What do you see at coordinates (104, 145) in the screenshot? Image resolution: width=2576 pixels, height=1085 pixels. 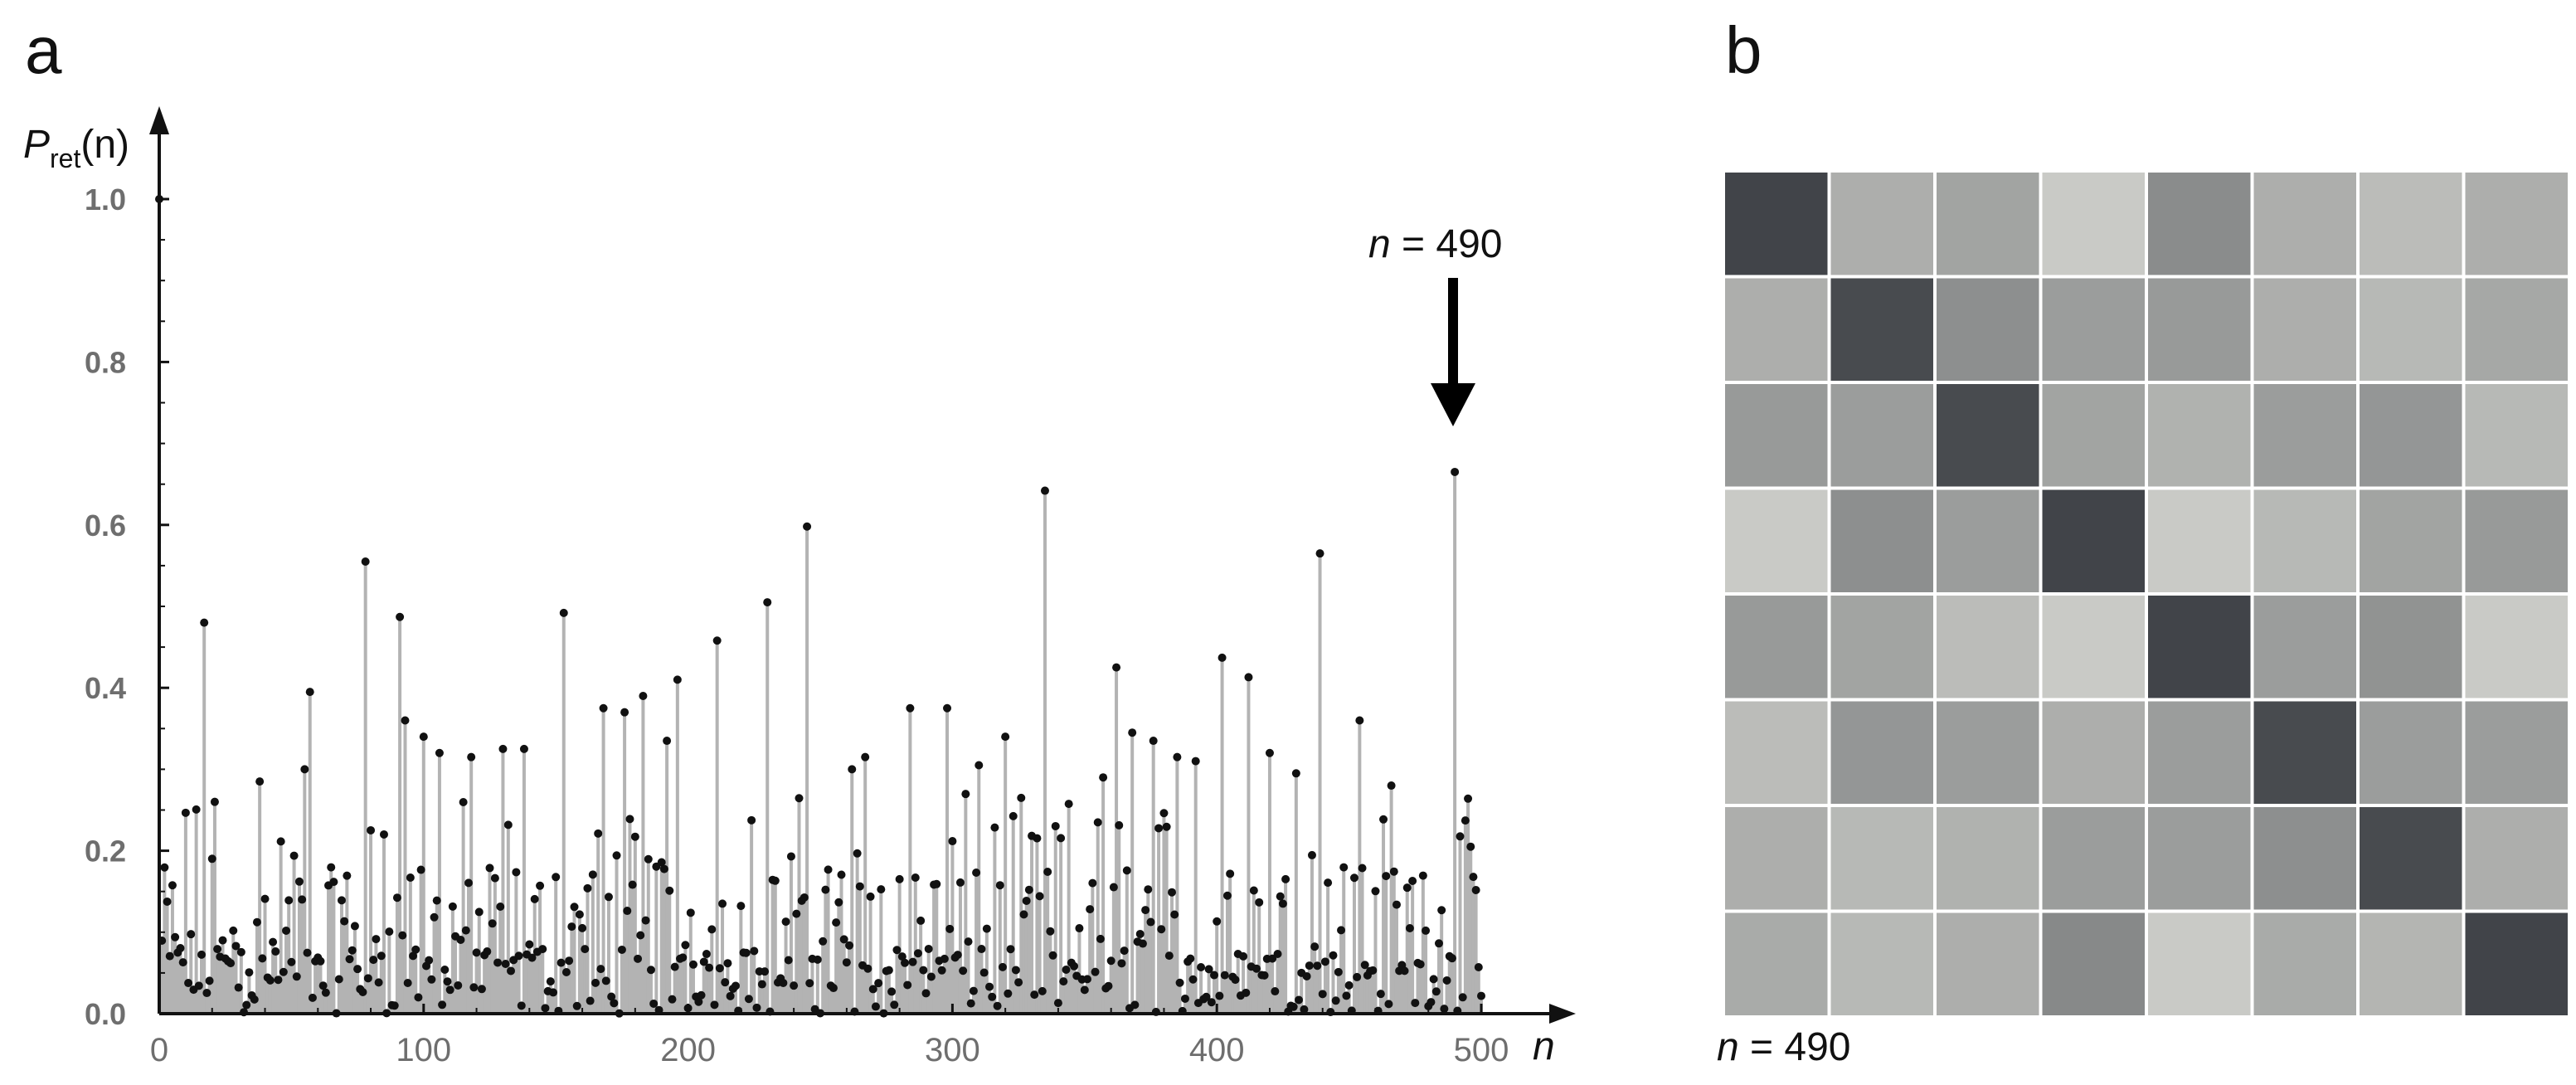 I see `y-axis-label-arg: (n)` at bounding box center [104, 145].